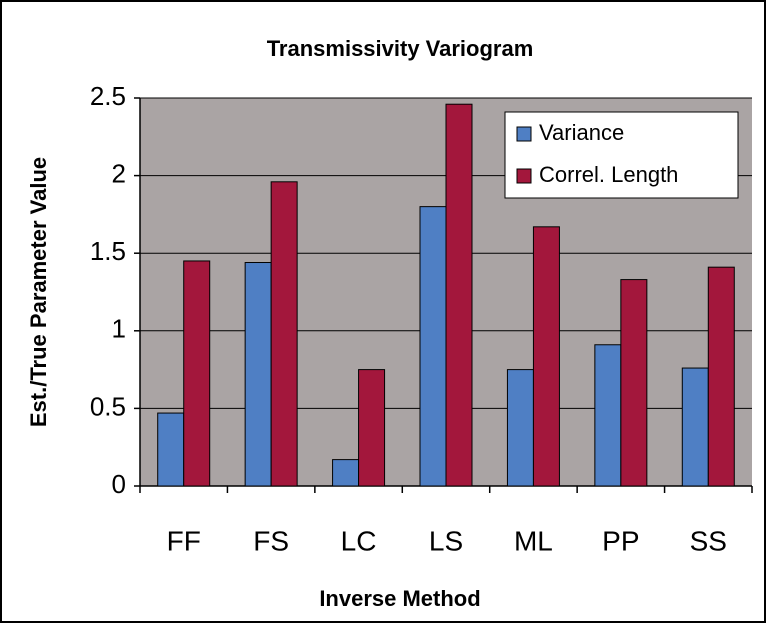  Describe the element at coordinates (271, 540) in the screenshot. I see `x-tick-label: FS` at that location.